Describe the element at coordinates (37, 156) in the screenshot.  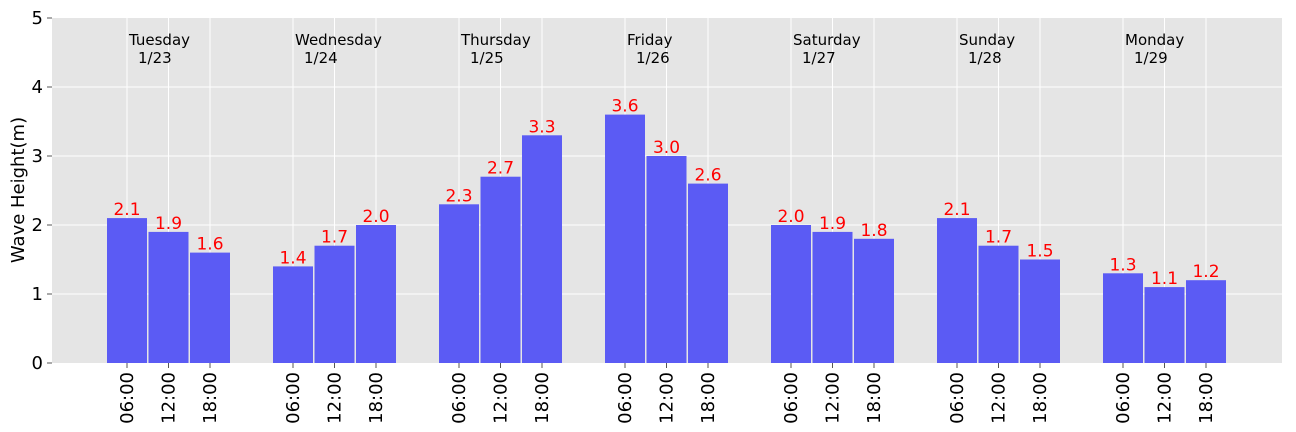
I see `y-tick-label: 3` at that location.